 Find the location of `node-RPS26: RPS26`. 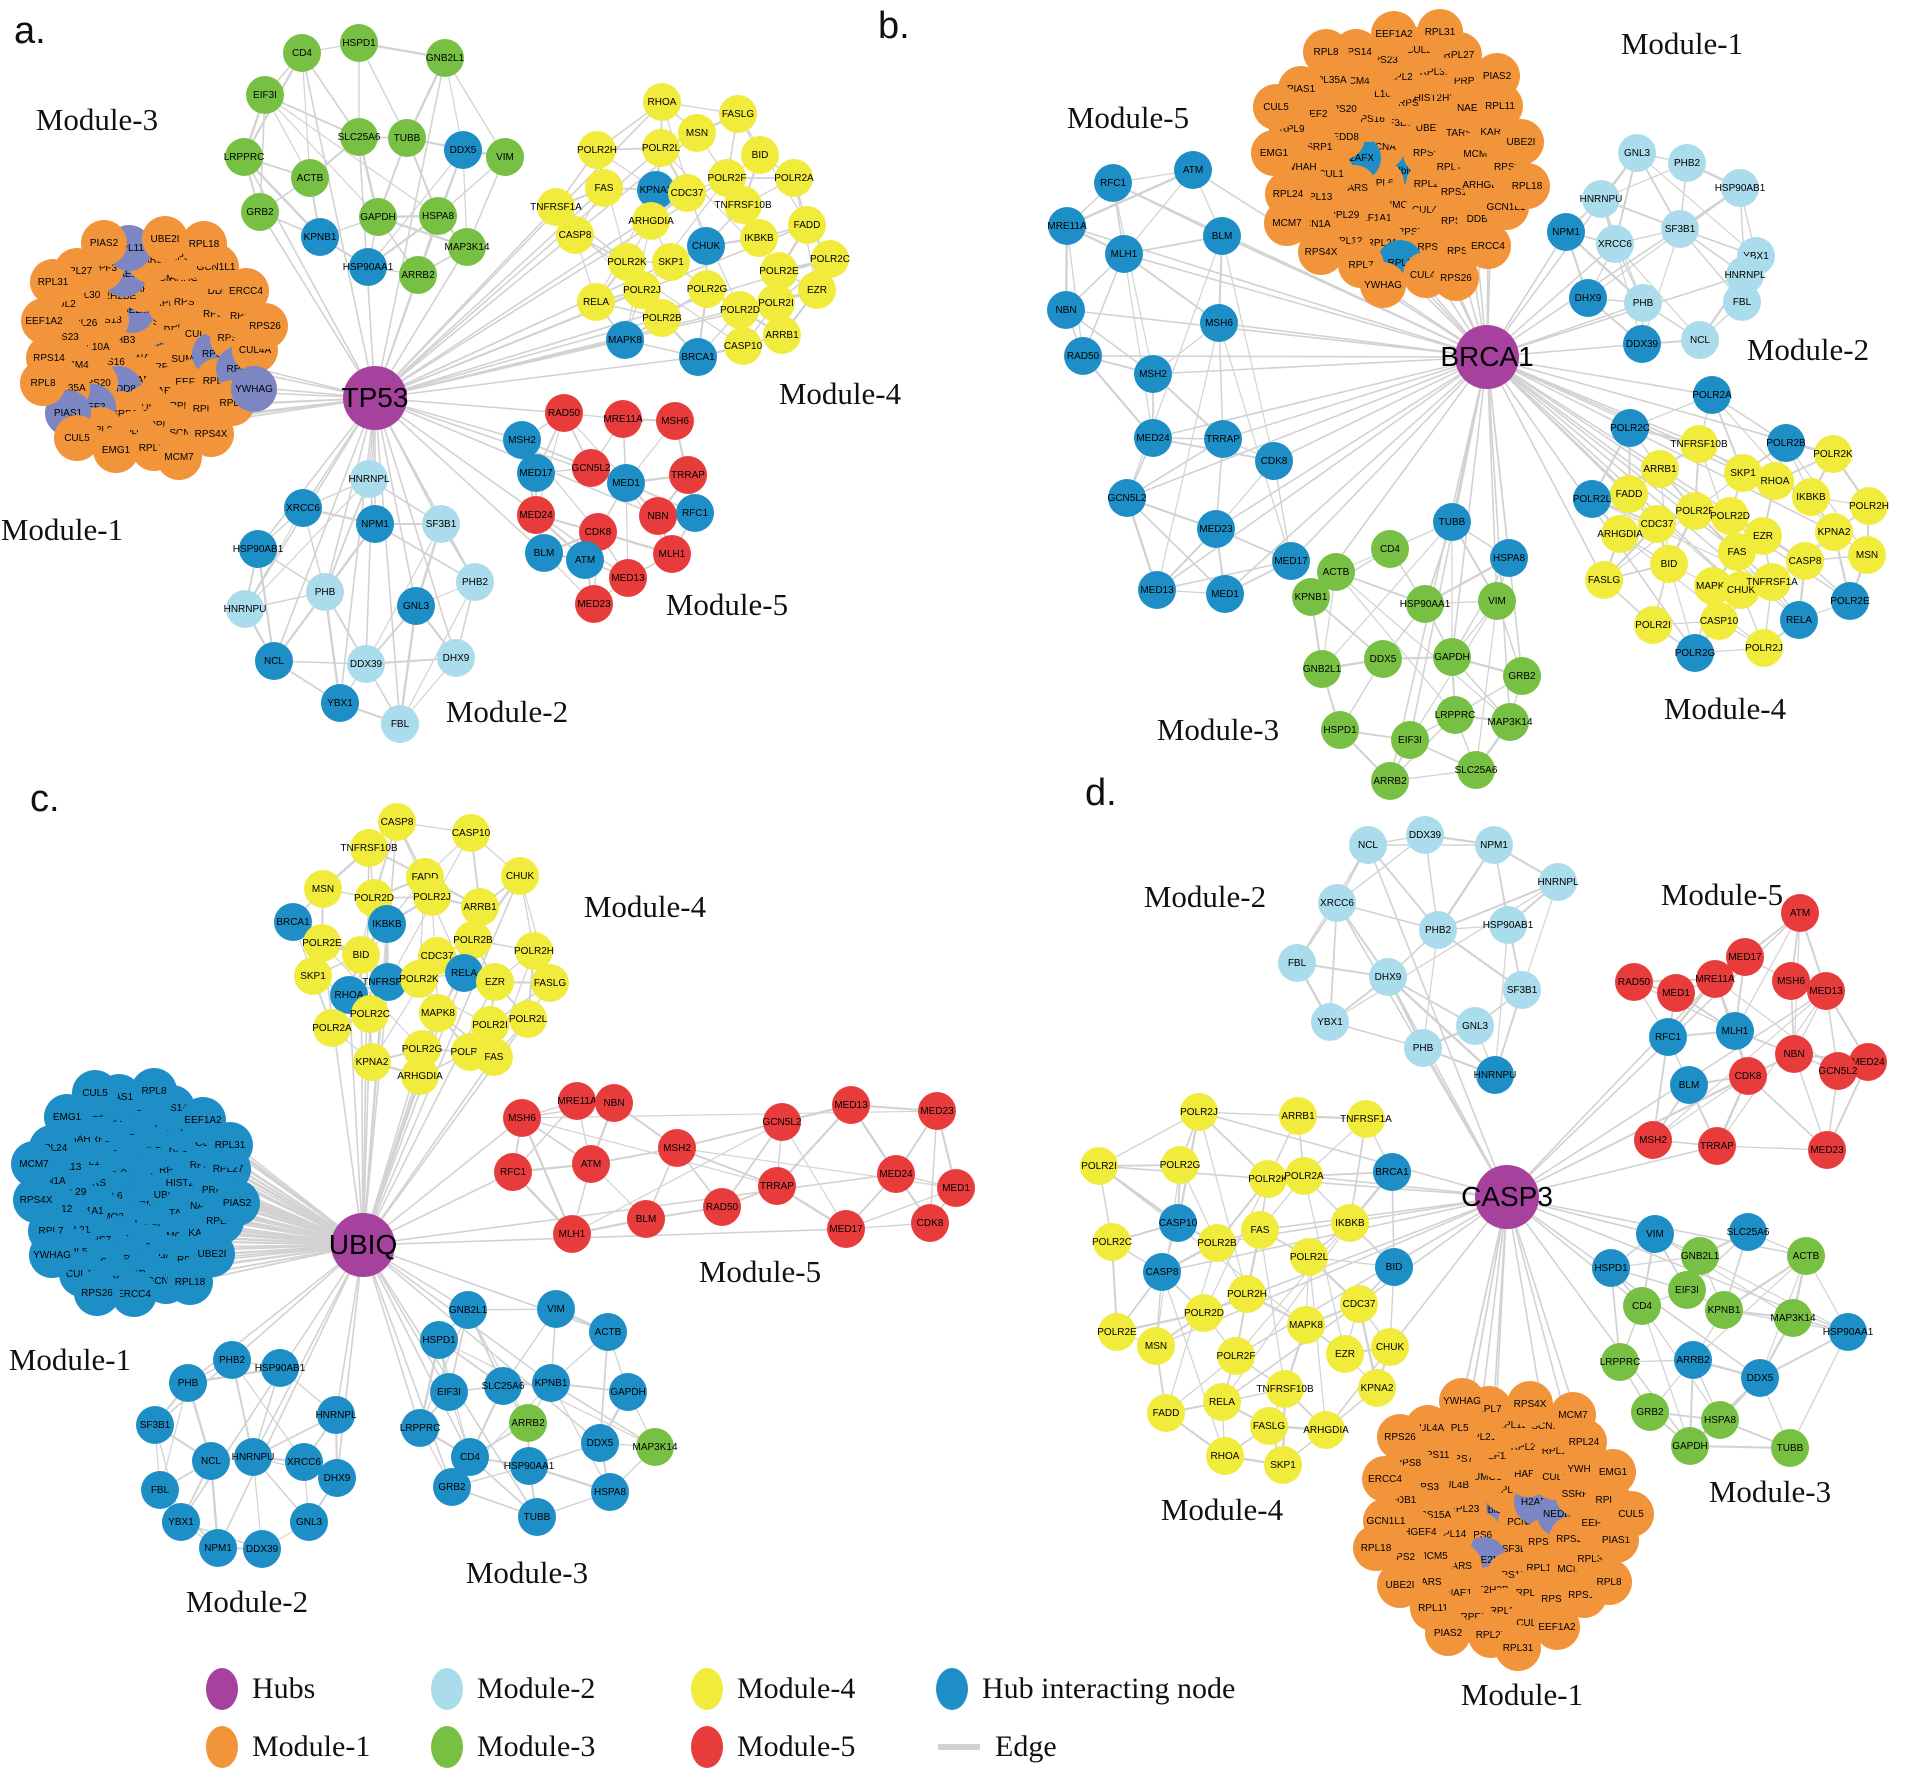

node-RPS26: RPS26 is located at coordinates (97, 1293).